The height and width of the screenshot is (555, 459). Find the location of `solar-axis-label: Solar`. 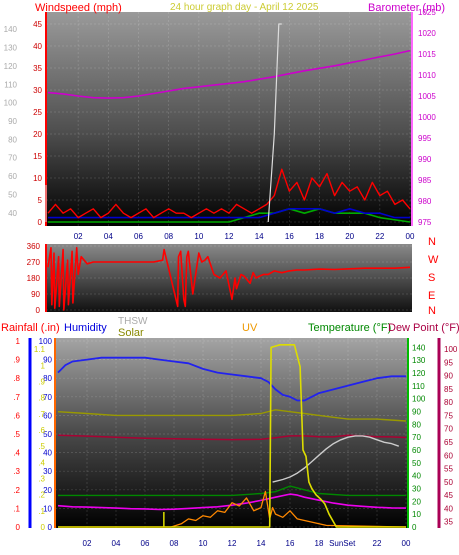

solar-axis-label: Solar is located at coordinates (131, 333).